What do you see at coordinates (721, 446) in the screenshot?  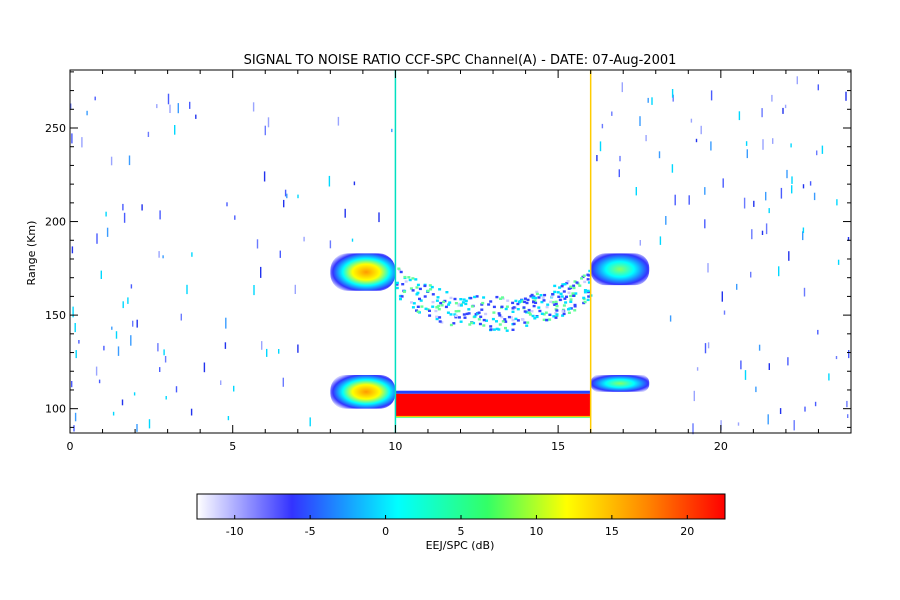 I see `x-tick-label: 20` at bounding box center [721, 446].